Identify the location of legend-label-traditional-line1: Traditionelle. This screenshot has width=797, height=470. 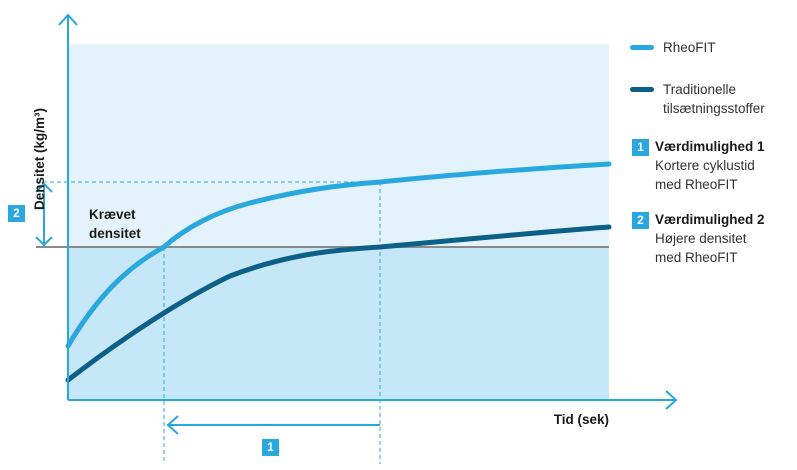
(700, 89).